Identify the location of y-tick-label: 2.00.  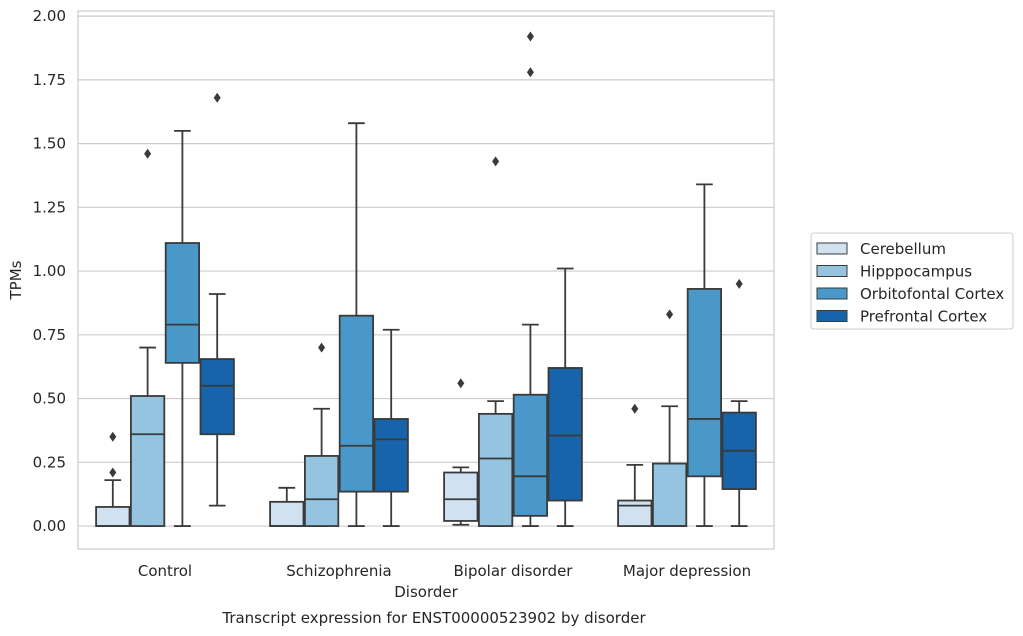
(49, 16).